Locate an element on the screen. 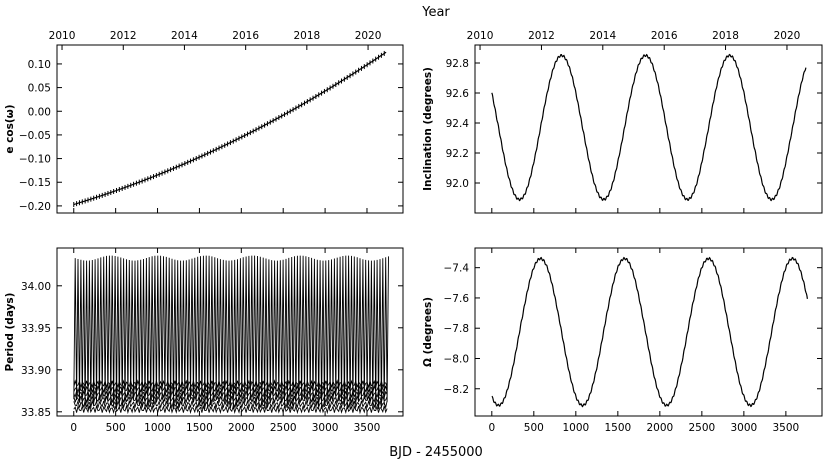 The height and width of the screenshot is (462, 830). y-axis-label: e cos(ω) is located at coordinates (10, 128).